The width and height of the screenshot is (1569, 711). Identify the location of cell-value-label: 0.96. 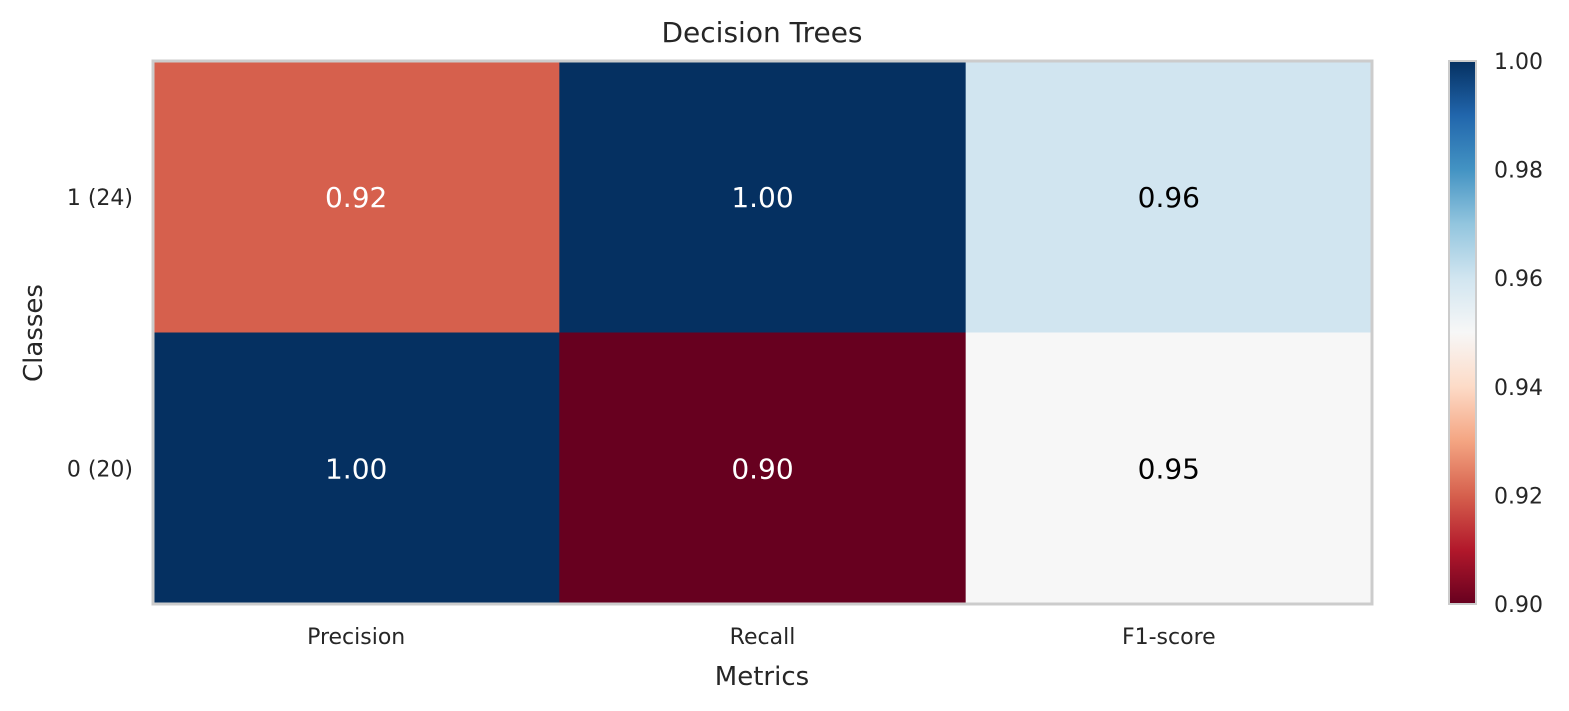
(1169, 197).